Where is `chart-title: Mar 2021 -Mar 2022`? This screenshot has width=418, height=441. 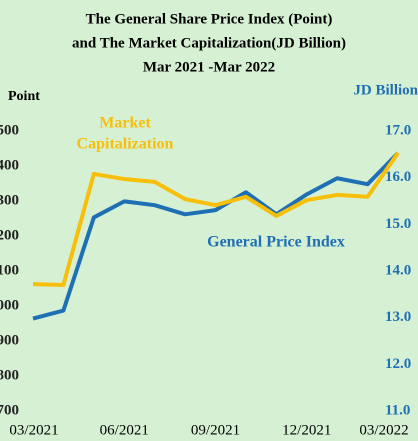 chart-title: Mar 2021 -Mar 2022 is located at coordinates (209, 67).